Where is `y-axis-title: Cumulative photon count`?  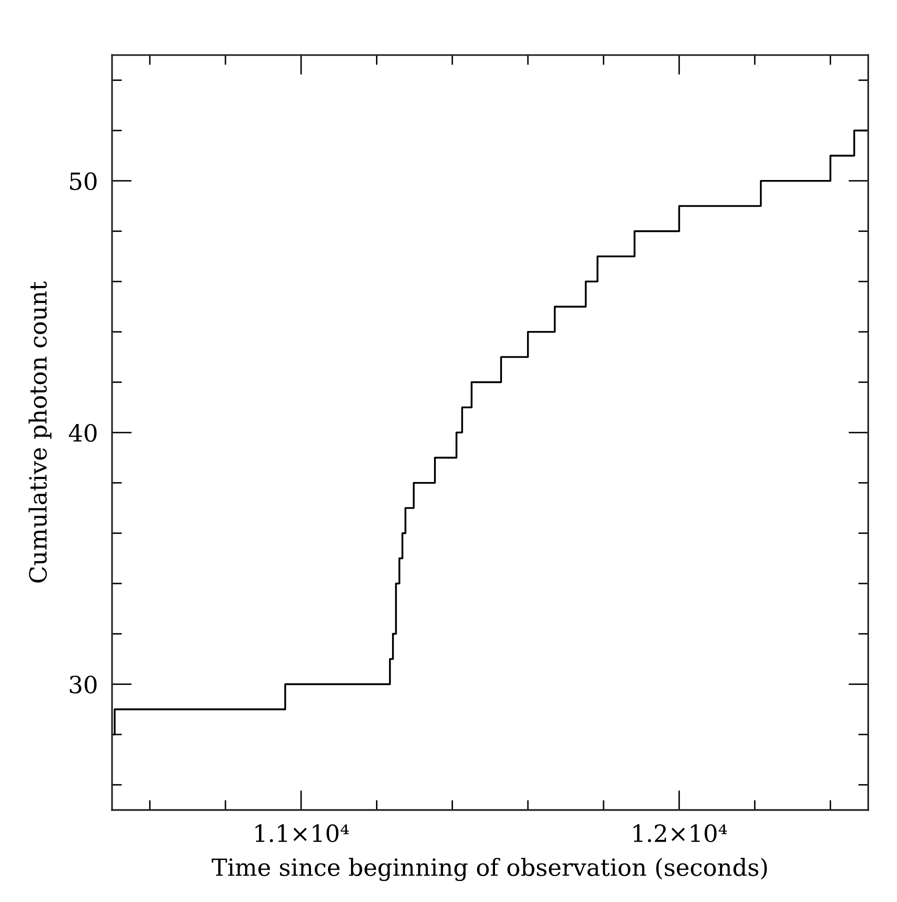
y-axis-title: Cumulative photon count is located at coordinates (40, 432).